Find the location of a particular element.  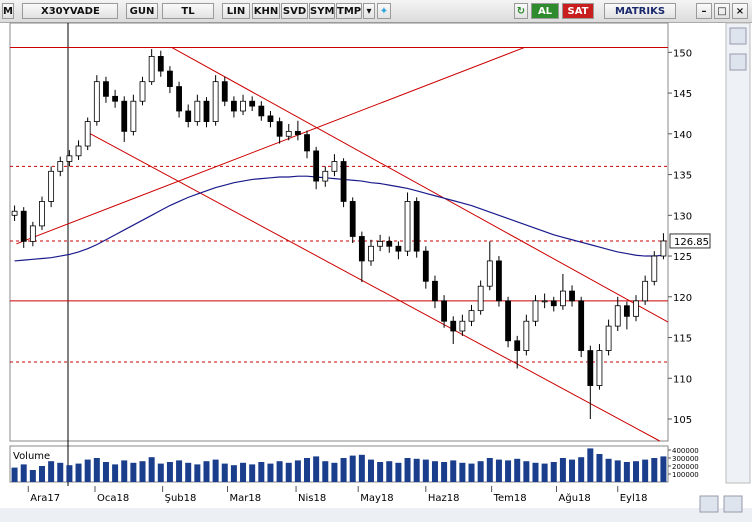

logo: M is located at coordinates (8, 11).